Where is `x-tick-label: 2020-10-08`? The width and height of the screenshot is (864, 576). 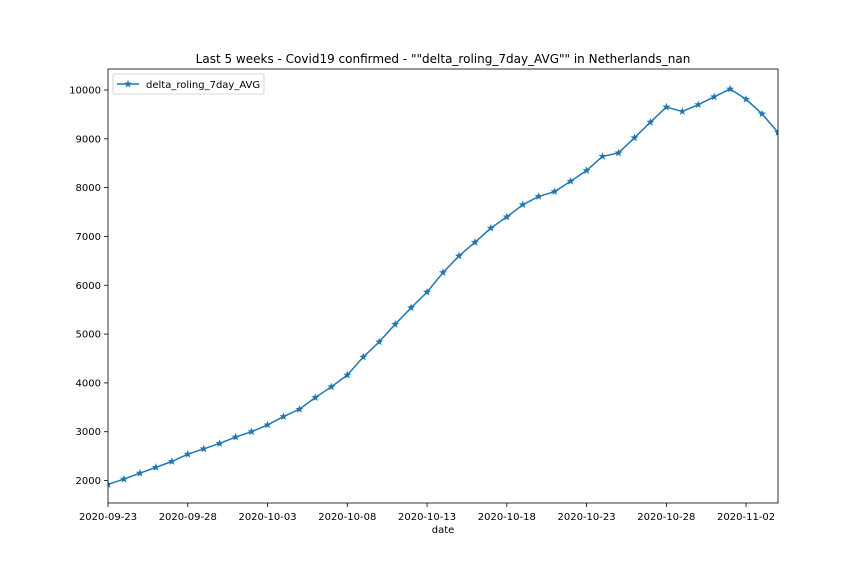 x-tick-label: 2020-10-08 is located at coordinates (347, 517).